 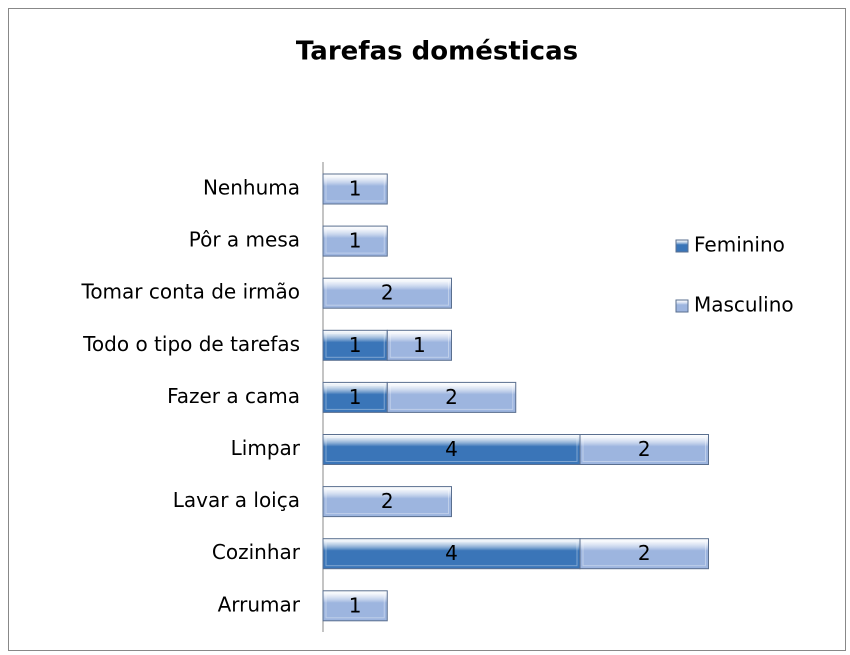 What do you see at coordinates (236, 500) in the screenshot?
I see `y-tick-label: Lavar a loiça` at bounding box center [236, 500].